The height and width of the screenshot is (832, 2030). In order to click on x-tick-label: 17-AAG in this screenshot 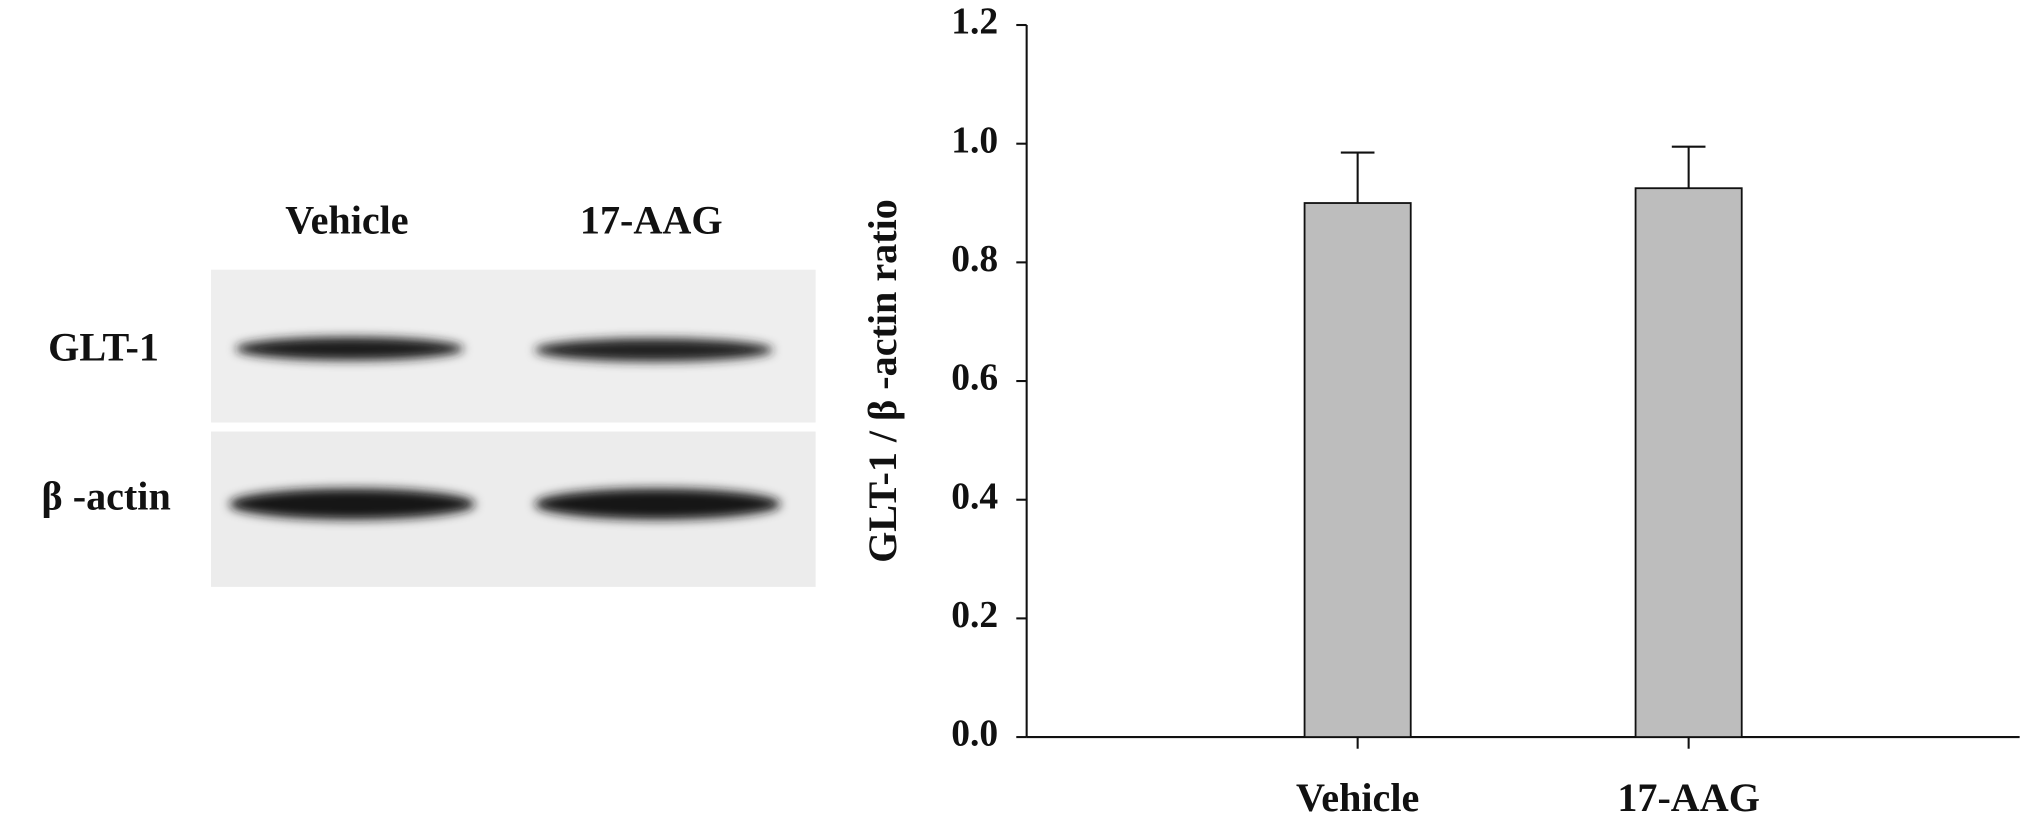, I will do `click(1688, 797)`.